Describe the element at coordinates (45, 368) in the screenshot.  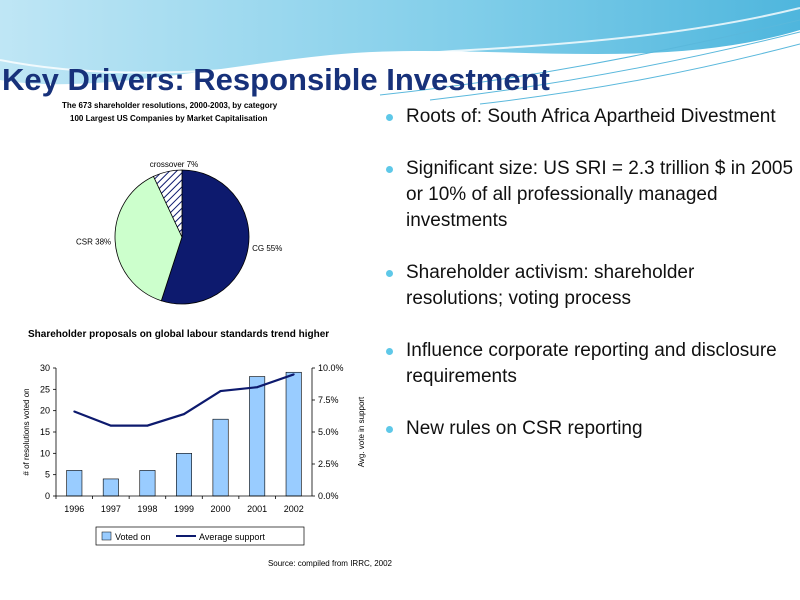
I see `y-tick-label-left: 30` at that location.